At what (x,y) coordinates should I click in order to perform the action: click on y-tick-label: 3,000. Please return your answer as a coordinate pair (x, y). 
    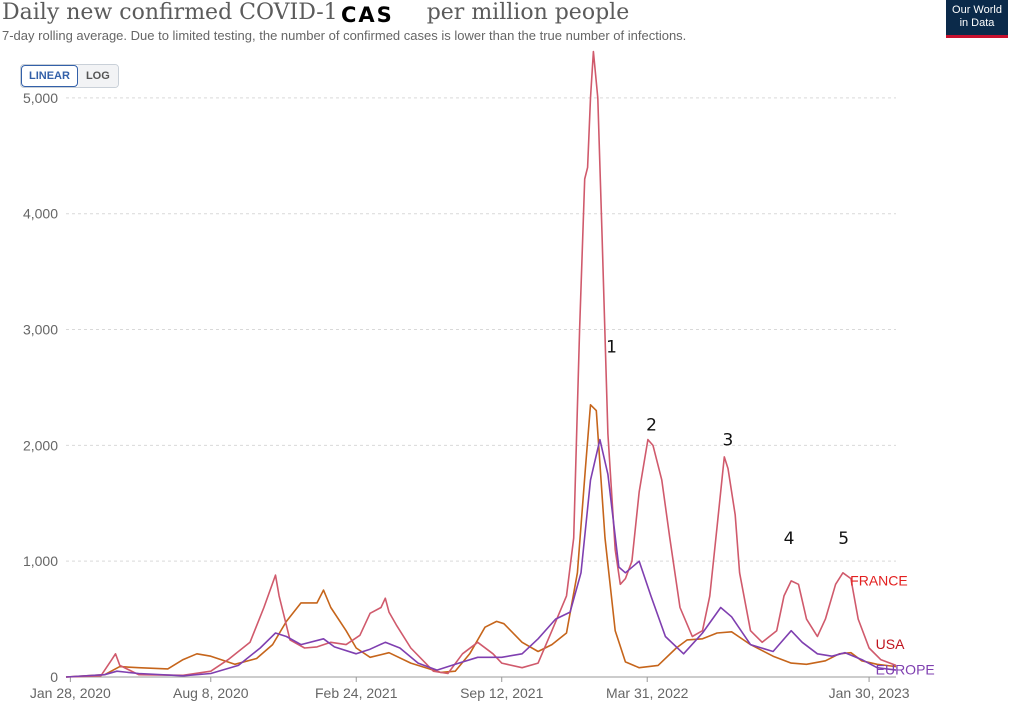
    Looking at the image, I should click on (40, 330).